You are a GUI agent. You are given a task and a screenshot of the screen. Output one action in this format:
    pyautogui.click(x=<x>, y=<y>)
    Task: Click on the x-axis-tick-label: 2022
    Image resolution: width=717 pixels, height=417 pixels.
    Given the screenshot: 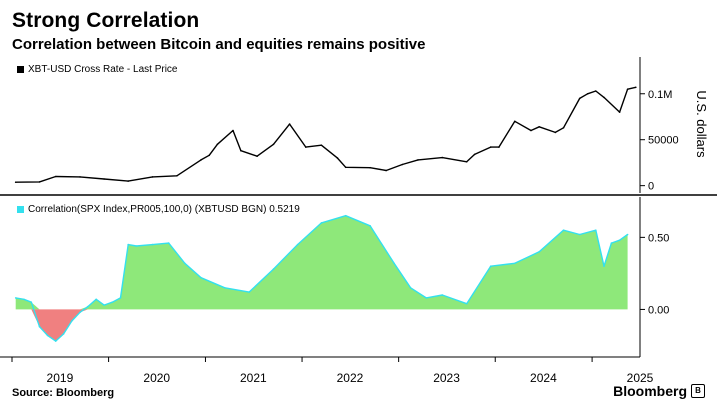 What is the action you would take?
    pyautogui.click(x=350, y=378)
    